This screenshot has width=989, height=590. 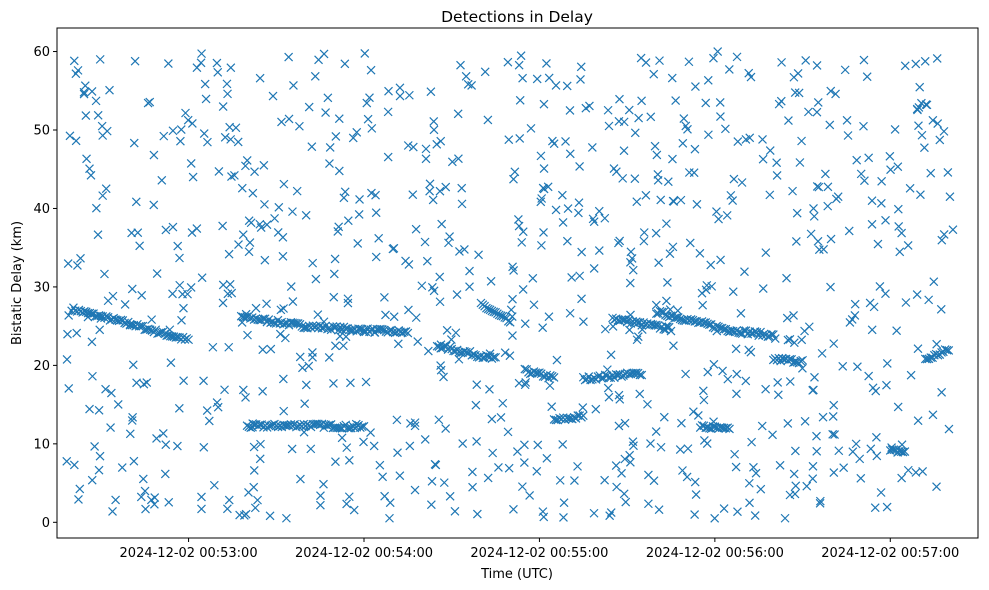 I want to click on x-tick-label: 2024-12-02 00:57:00, so click(x=890, y=553).